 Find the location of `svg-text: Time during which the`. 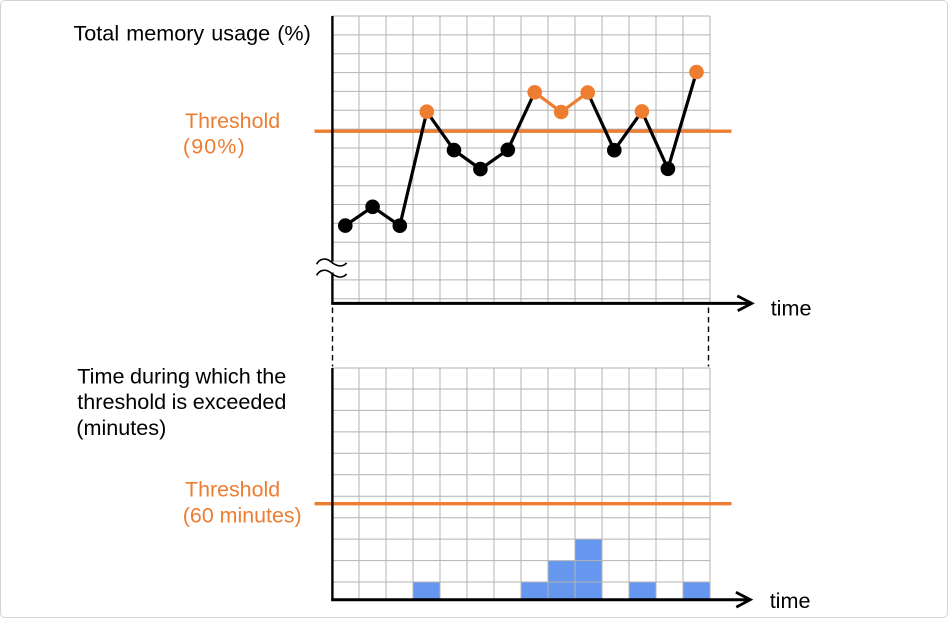

svg-text: Time during which the is located at coordinates (181, 376).